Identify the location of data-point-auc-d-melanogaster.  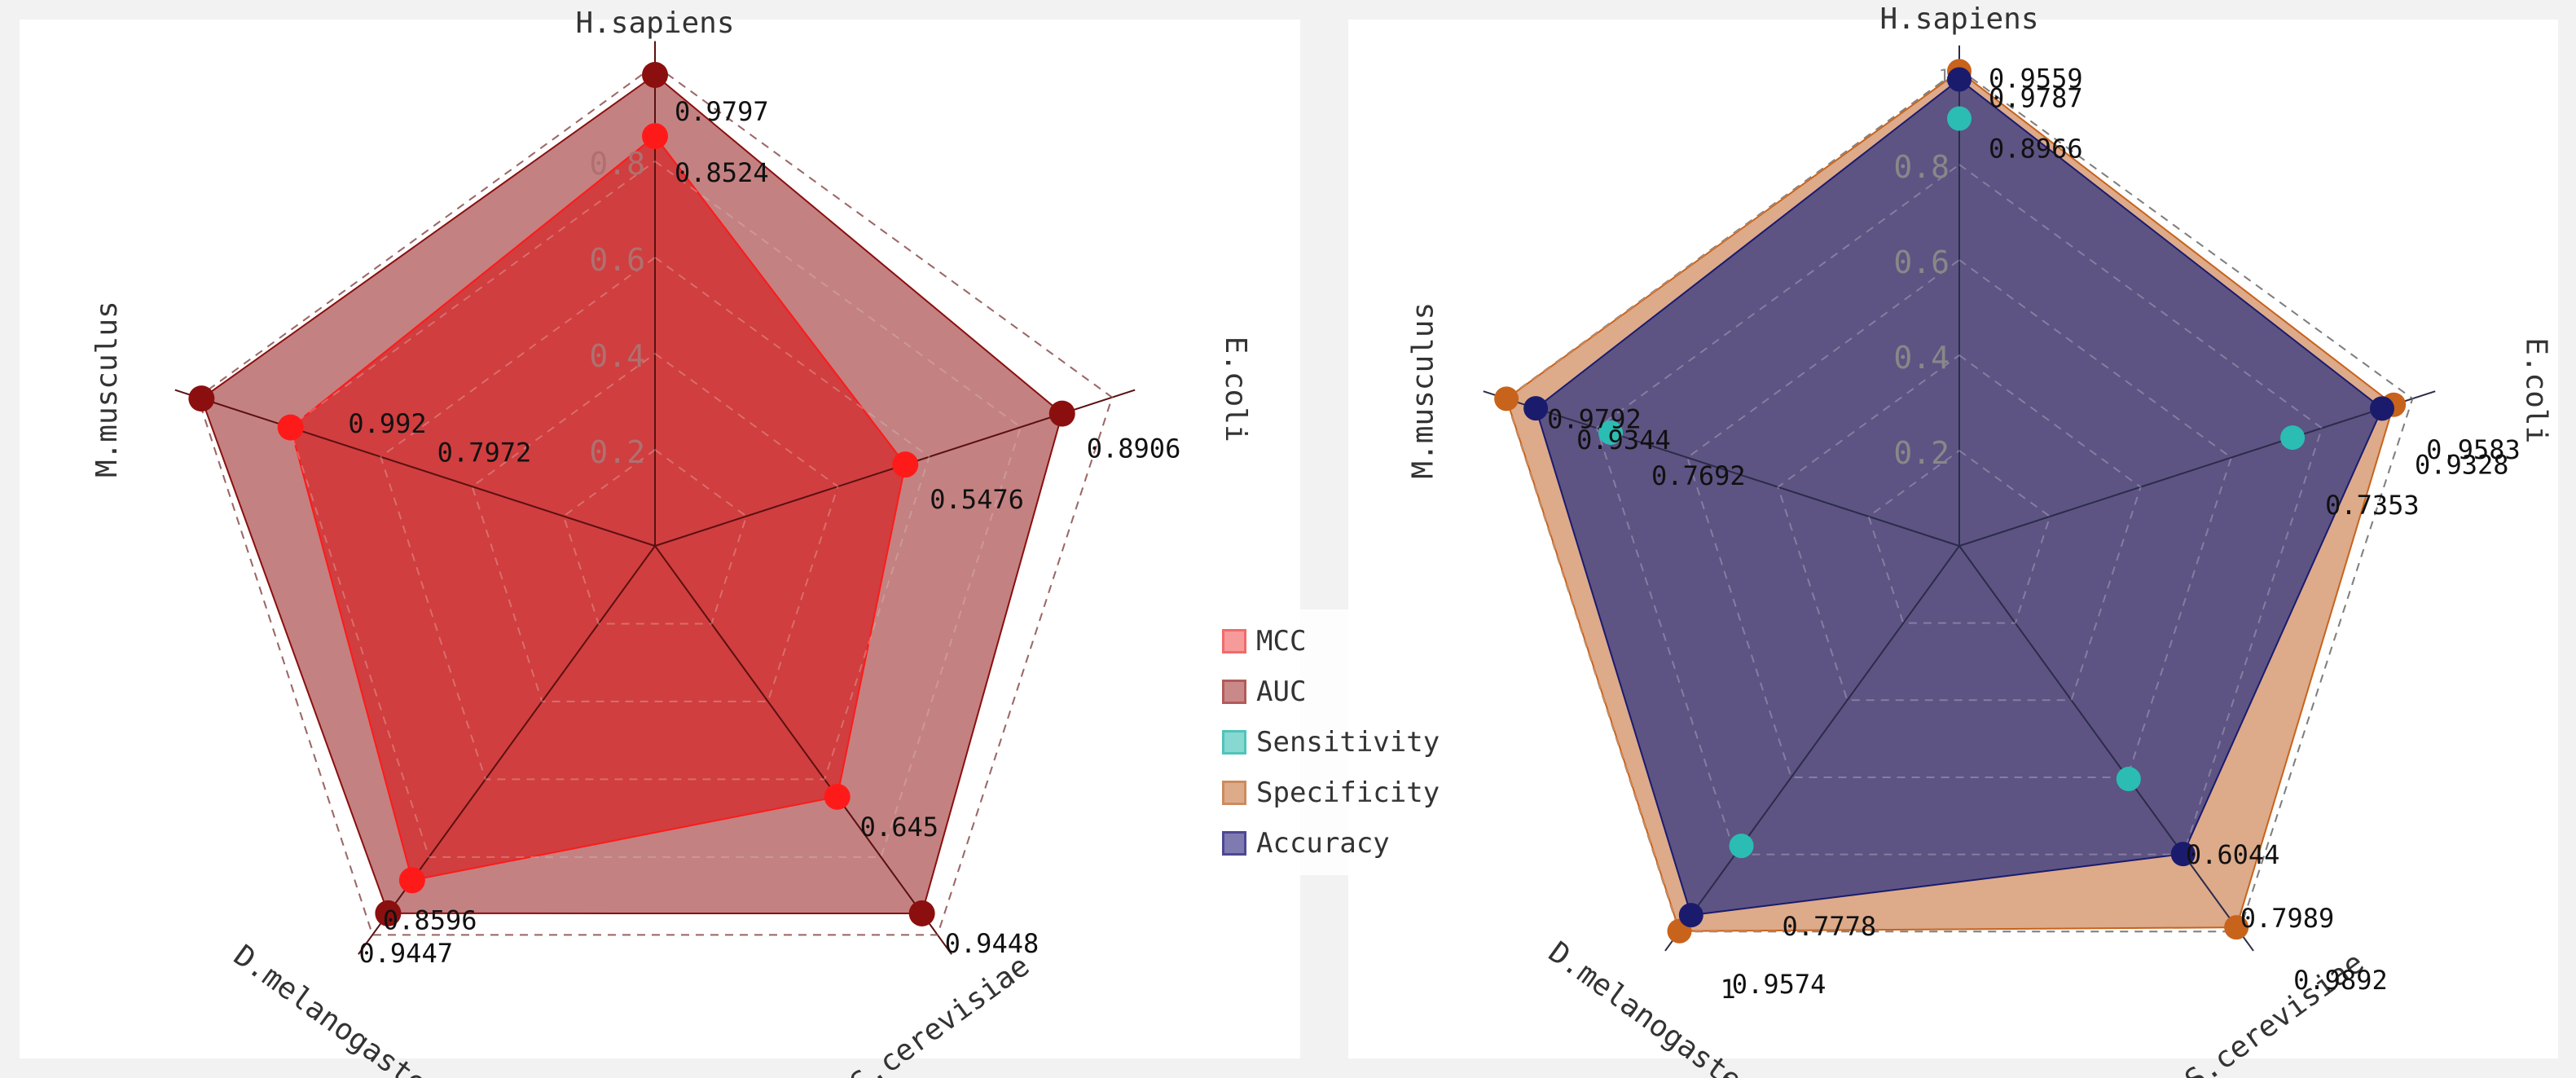
(388, 913).